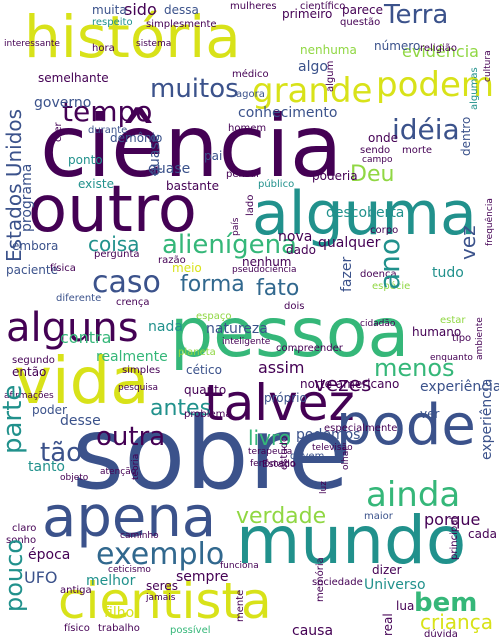  Describe the element at coordinates (364, 214) in the screenshot. I see `word-alguma: alguma` at that location.